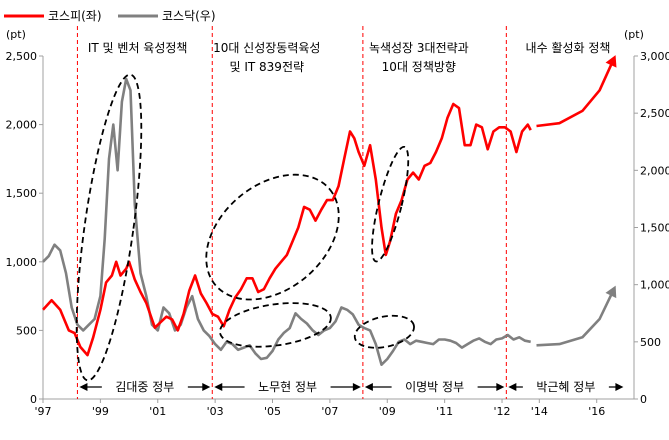 The width and height of the screenshot is (669, 440). I want to click on left-axis-tick-label: 2,000, so click(22, 125).